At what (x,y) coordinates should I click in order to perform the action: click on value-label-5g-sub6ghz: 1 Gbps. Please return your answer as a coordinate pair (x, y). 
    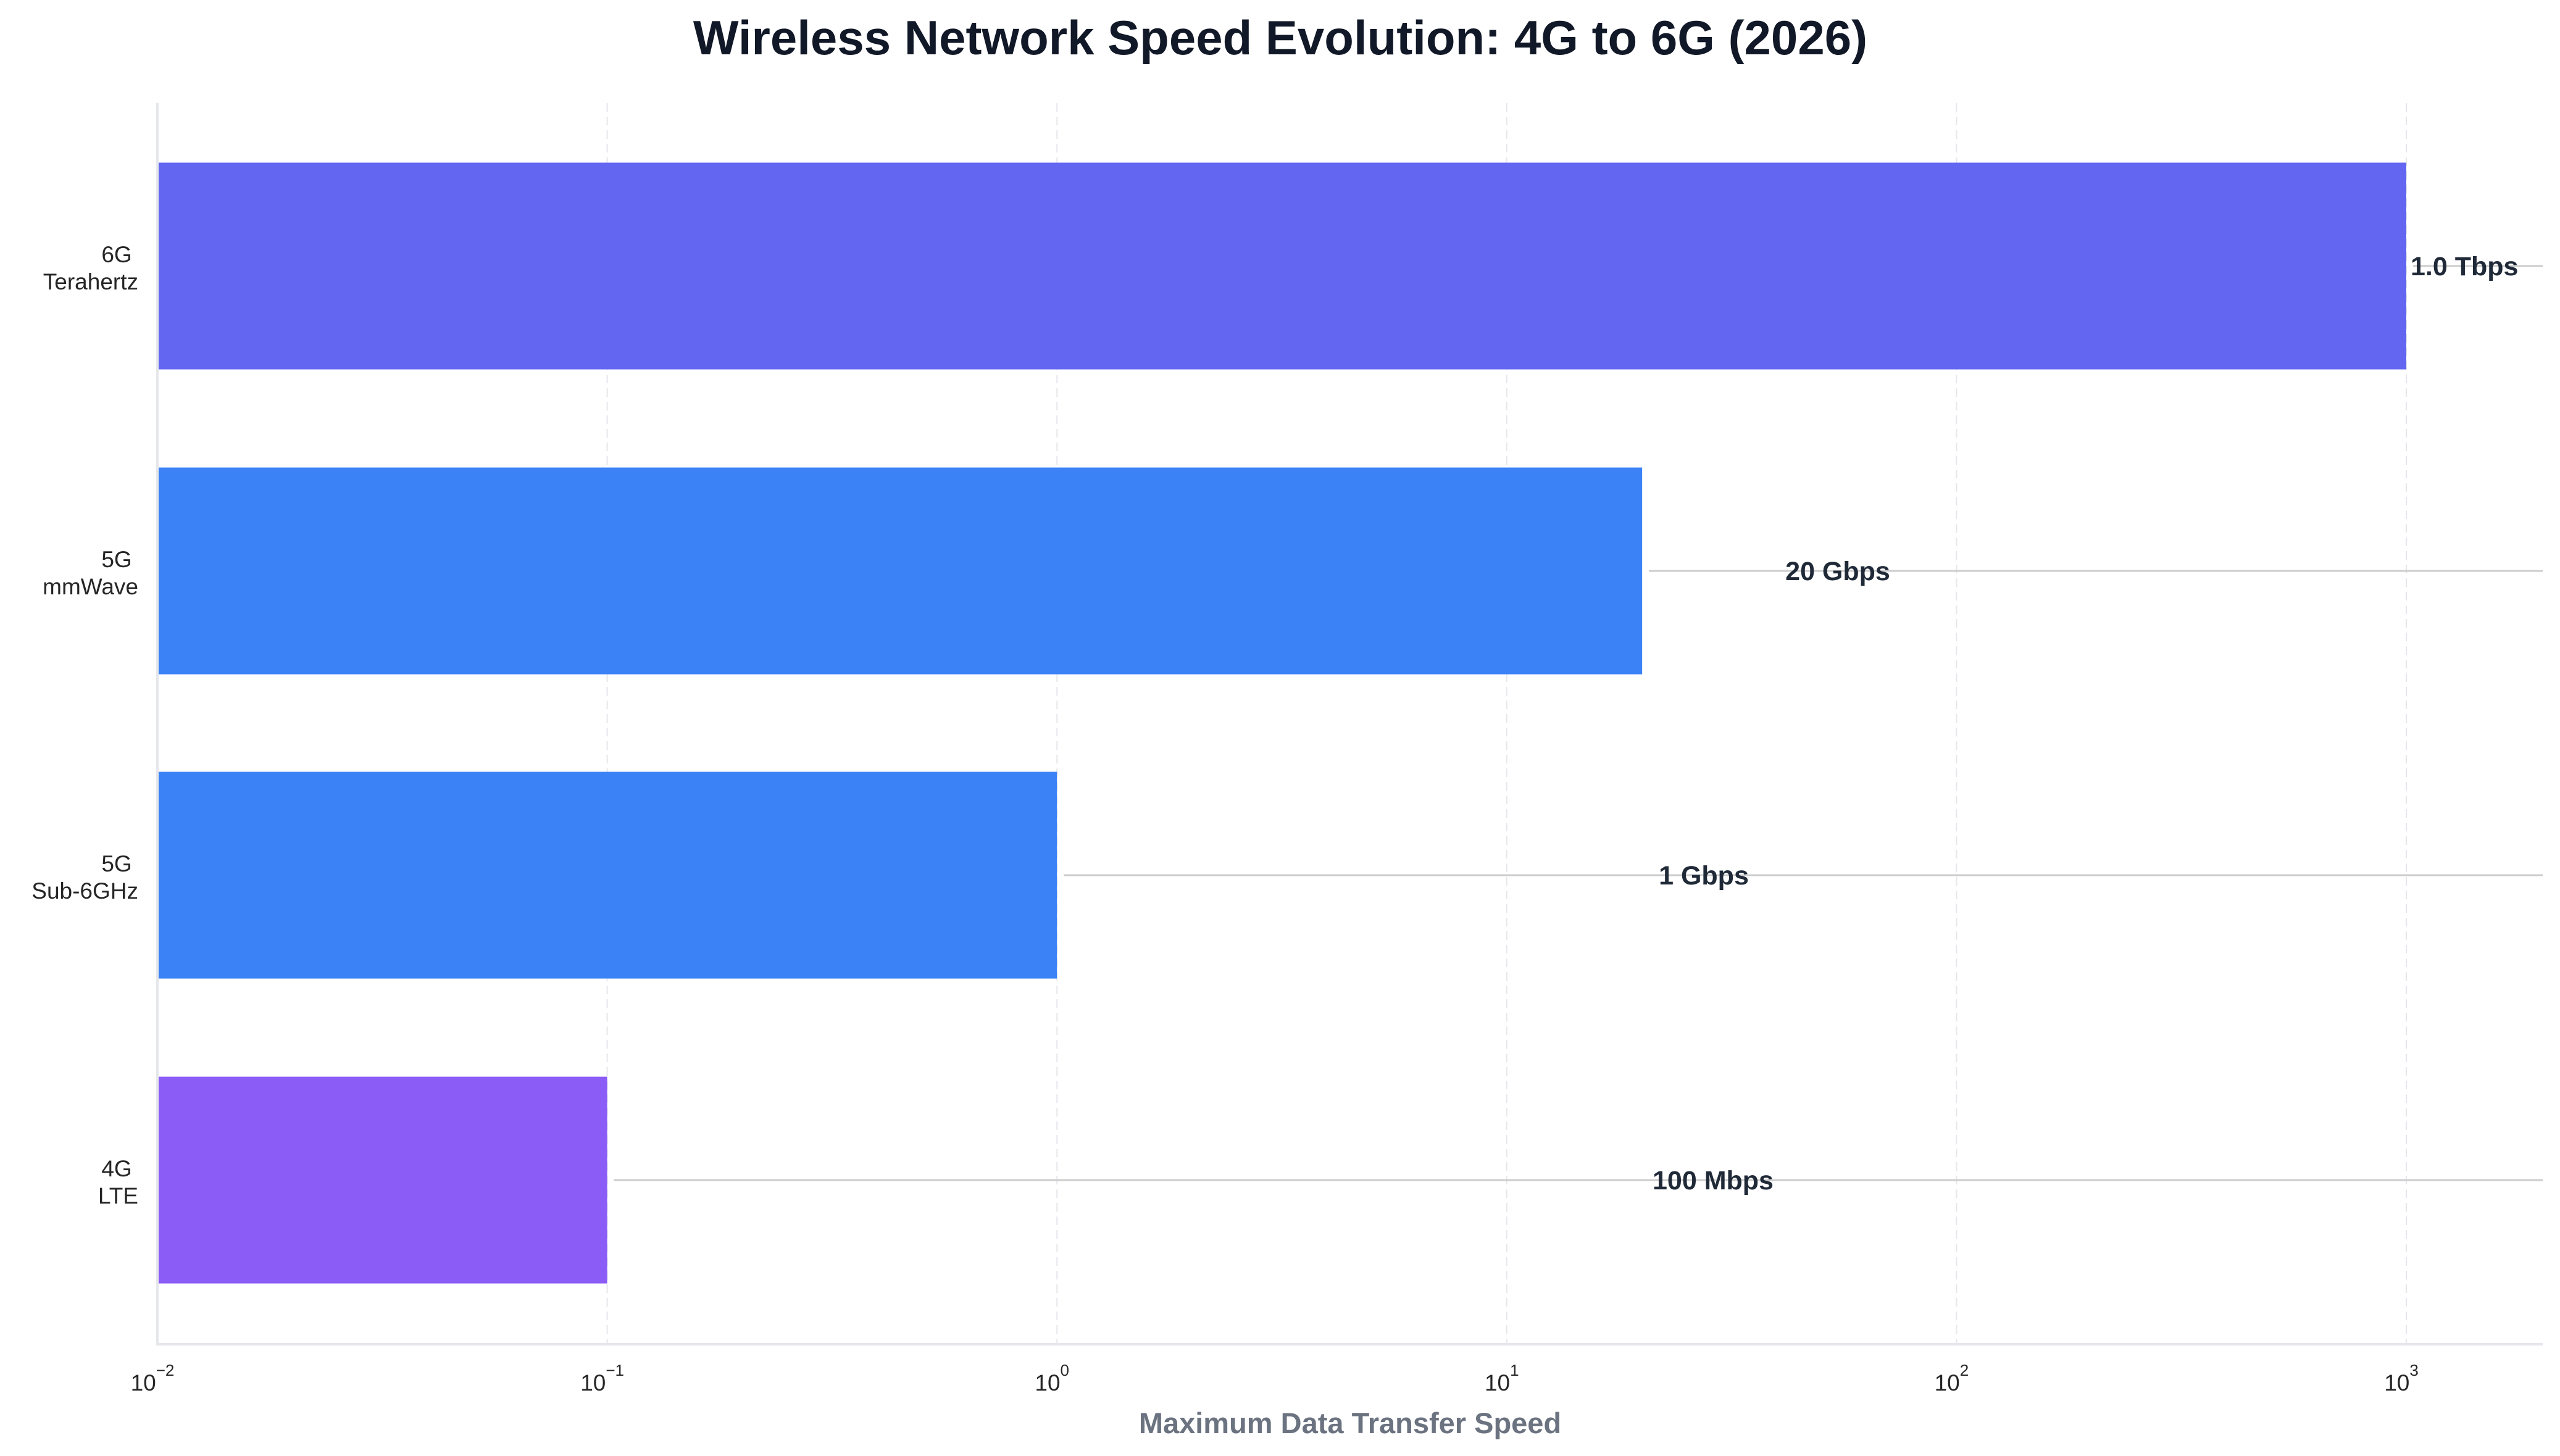
    Looking at the image, I should click on (1704, 876).